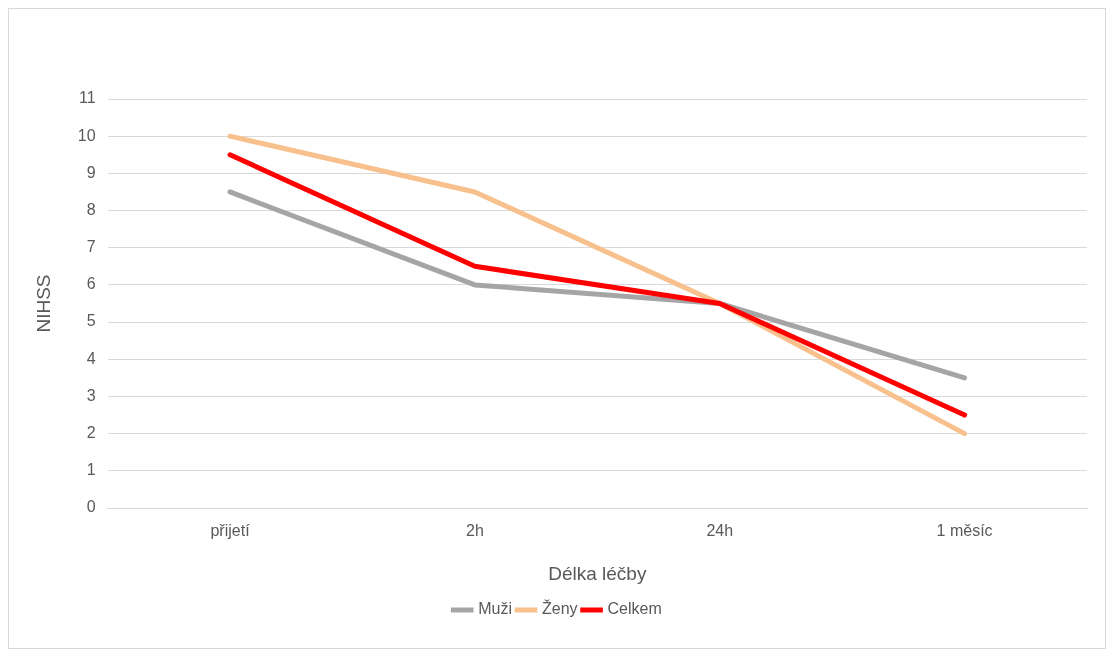 The image size is (1114, 657). I want to click on y-tick-label: 0, so click(91, 507).